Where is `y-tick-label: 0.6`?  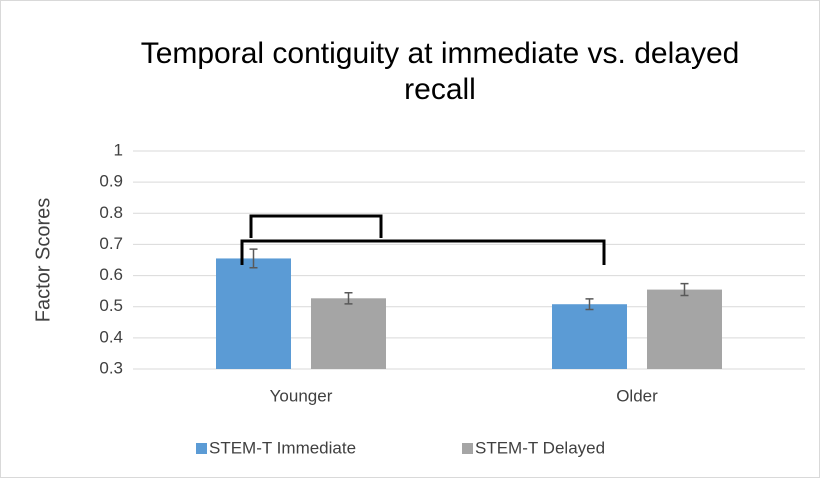 y-tick-label: 0.6 is located at coordinates (111, 274).